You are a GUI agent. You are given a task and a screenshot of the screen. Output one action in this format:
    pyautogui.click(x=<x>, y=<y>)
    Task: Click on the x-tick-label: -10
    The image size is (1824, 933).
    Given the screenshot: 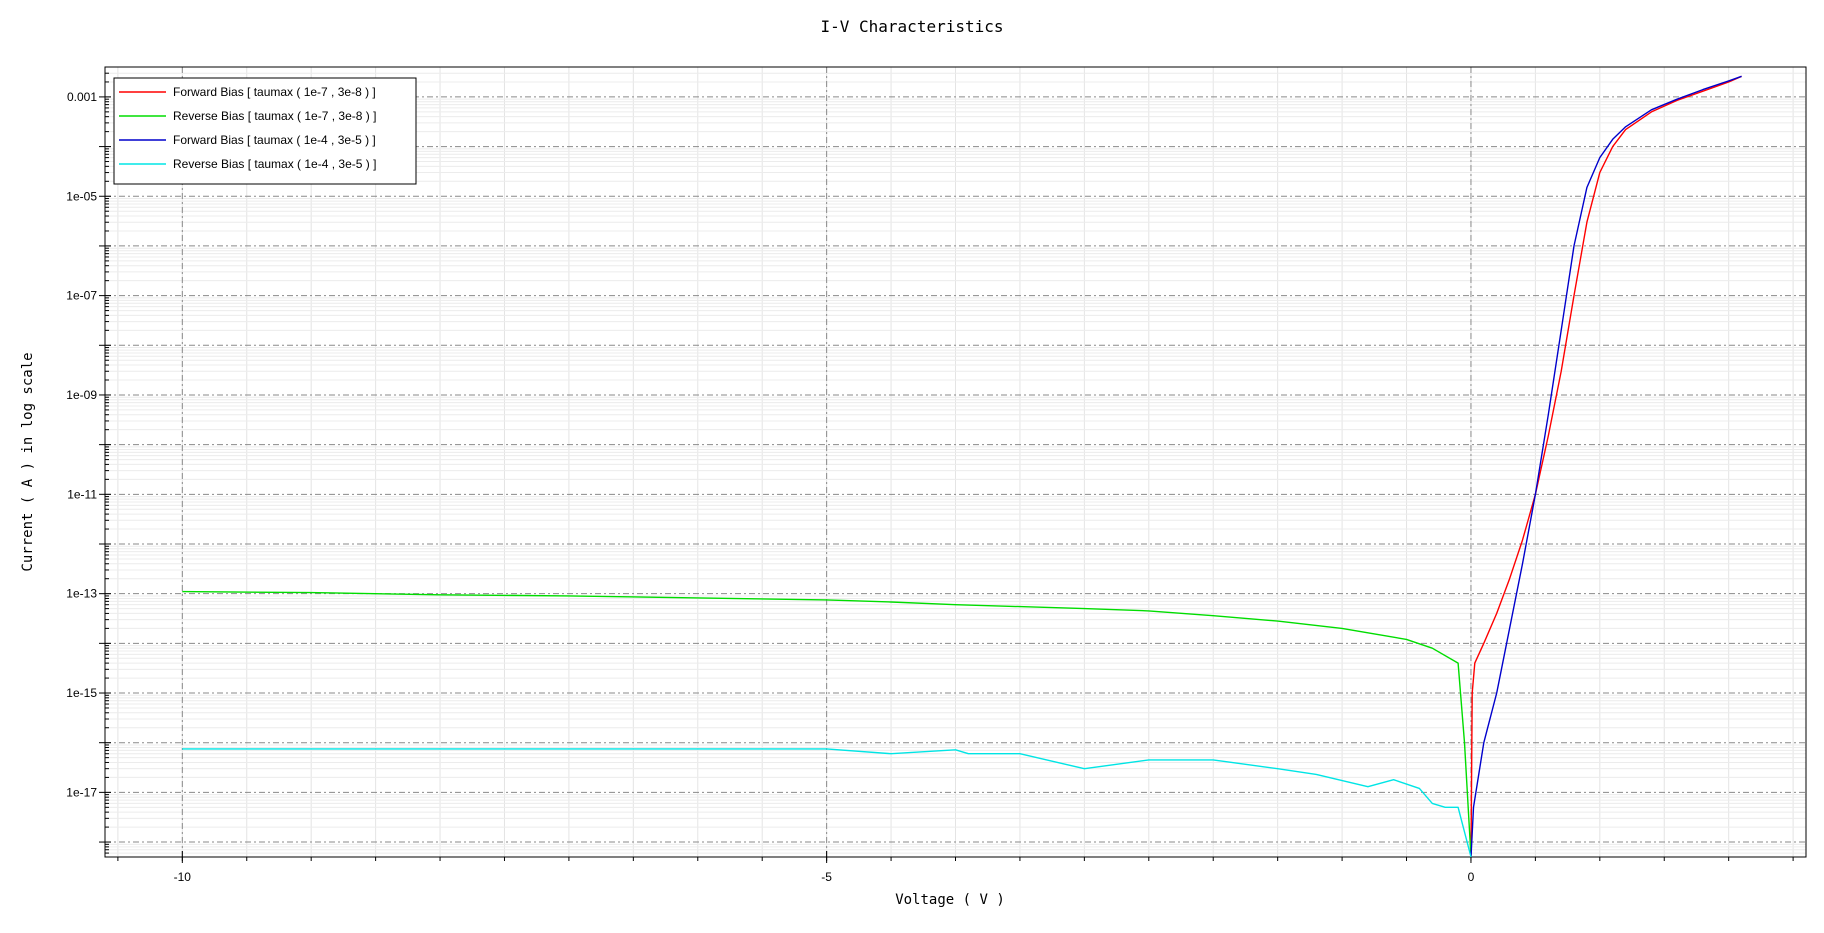 What is the action you would take?
    pyautogui.click(x=183, y=877)
    